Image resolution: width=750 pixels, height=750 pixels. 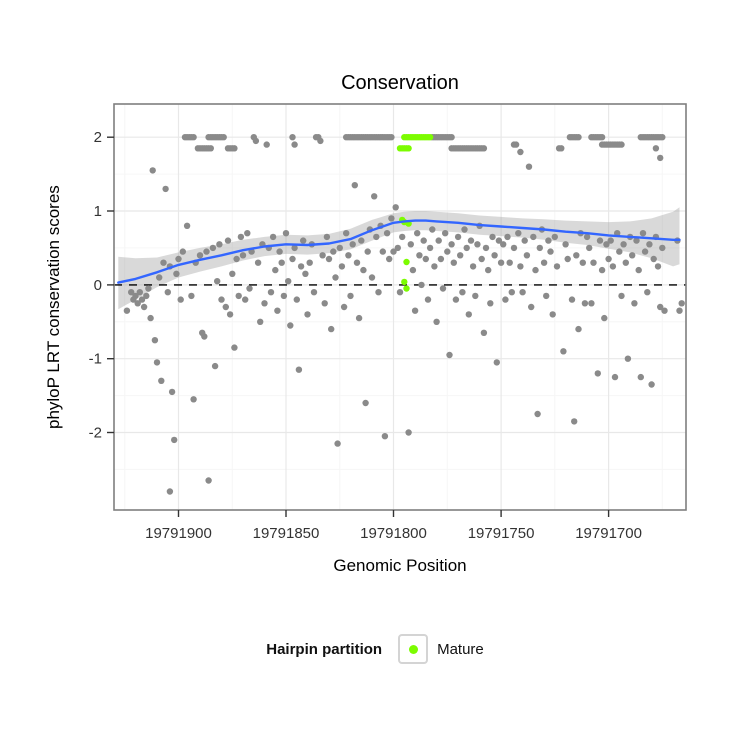 I want to click on y-tick-label: 2, so click(x=98, y=137).